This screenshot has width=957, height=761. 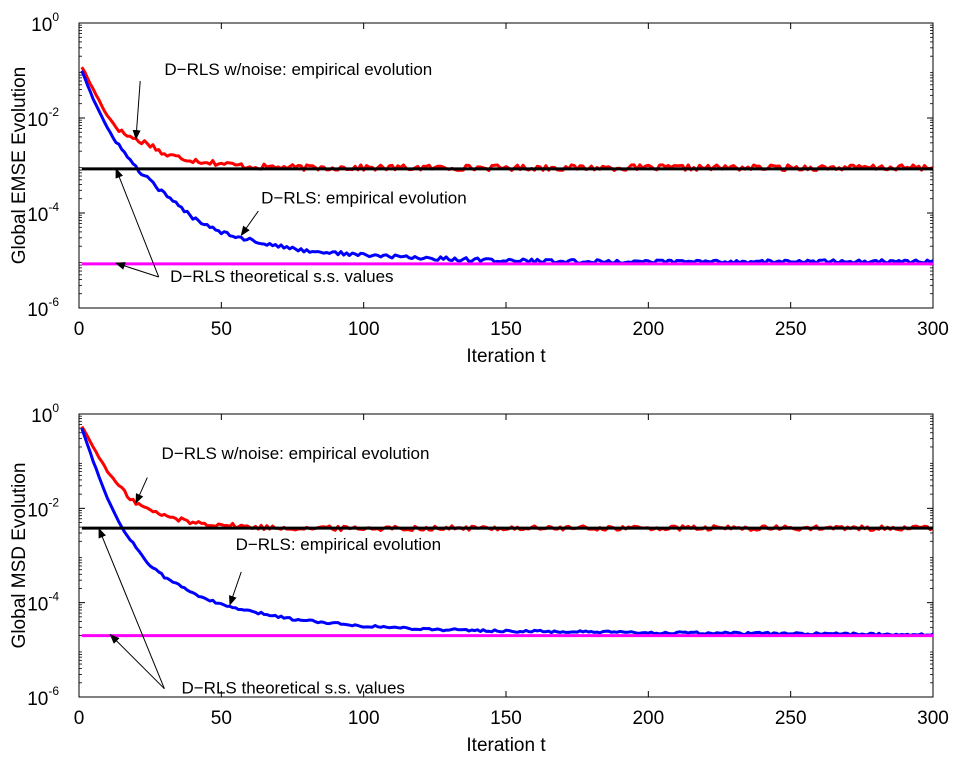 What do you see at coordinates (43, 603) in the screenshot?
I see `msd-ytick-label: 10⁻⁴` at bounding box center [43, 603].